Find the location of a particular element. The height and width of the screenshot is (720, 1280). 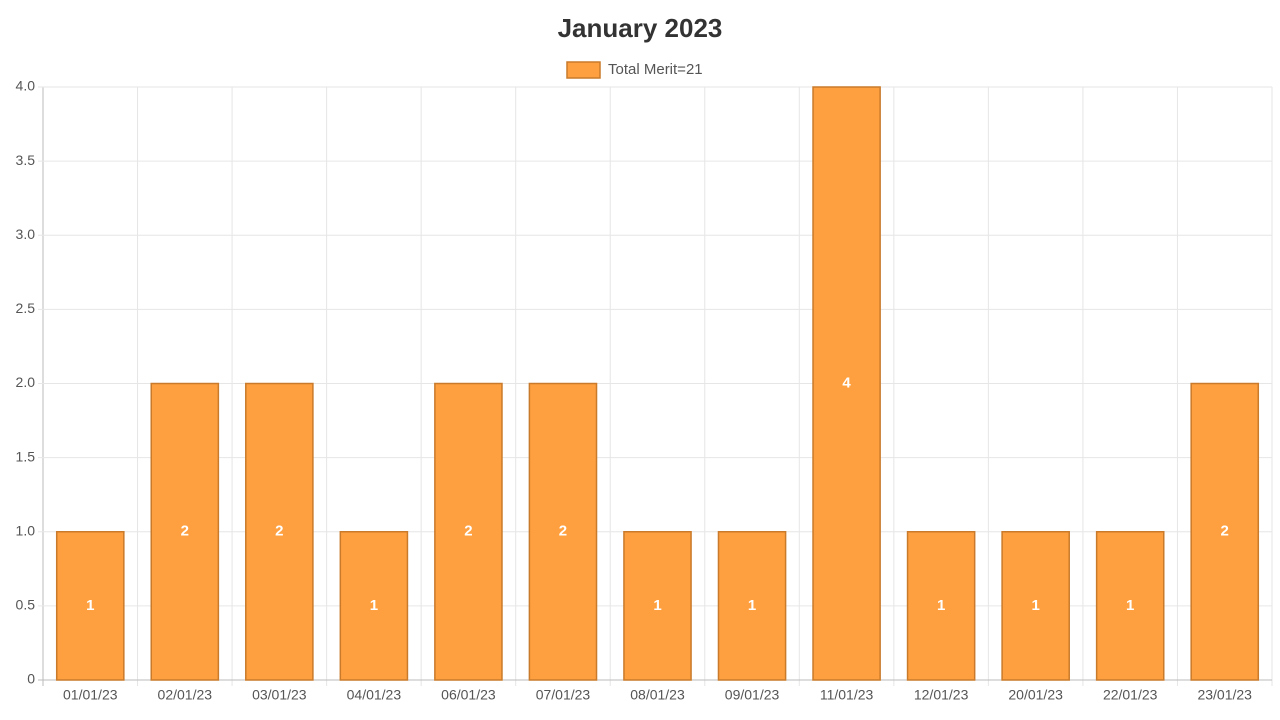

y-tick-label: 2.0 is located at coordinates (26, 382).